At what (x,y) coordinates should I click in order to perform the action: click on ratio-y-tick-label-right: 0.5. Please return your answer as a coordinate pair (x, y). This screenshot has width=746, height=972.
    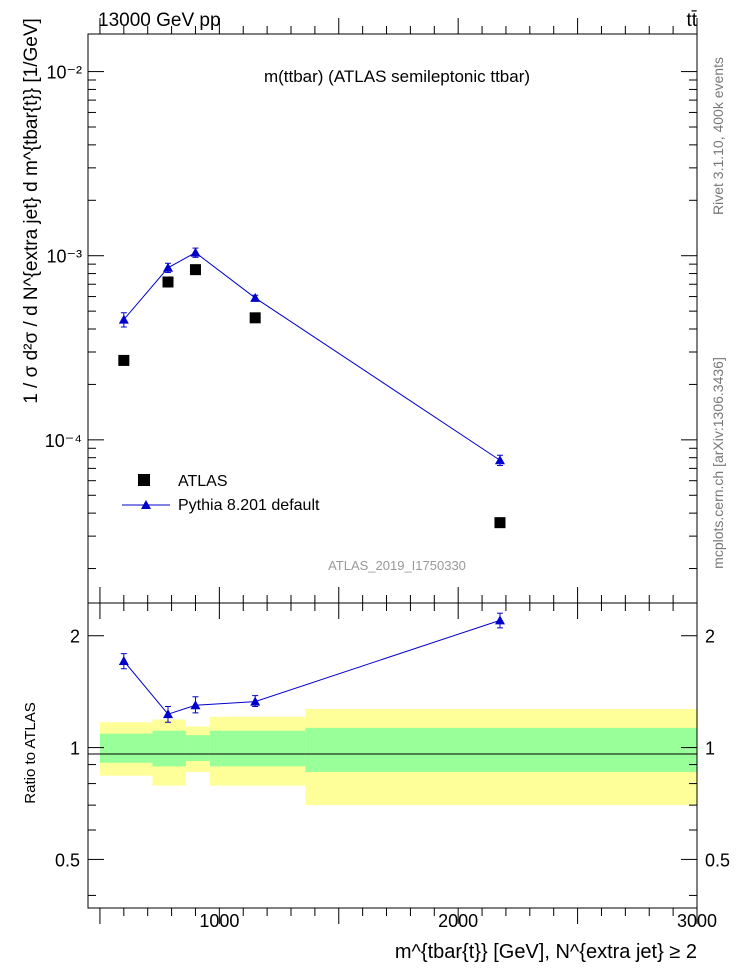
    Looking at the image, I should click on (717, 860).